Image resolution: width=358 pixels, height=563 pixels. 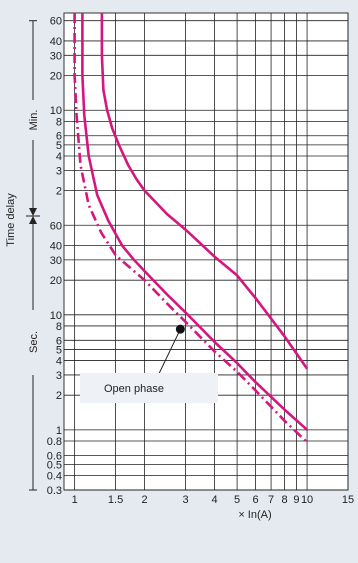 I want to click on split-arrow-up, so click(x=33, y=220).